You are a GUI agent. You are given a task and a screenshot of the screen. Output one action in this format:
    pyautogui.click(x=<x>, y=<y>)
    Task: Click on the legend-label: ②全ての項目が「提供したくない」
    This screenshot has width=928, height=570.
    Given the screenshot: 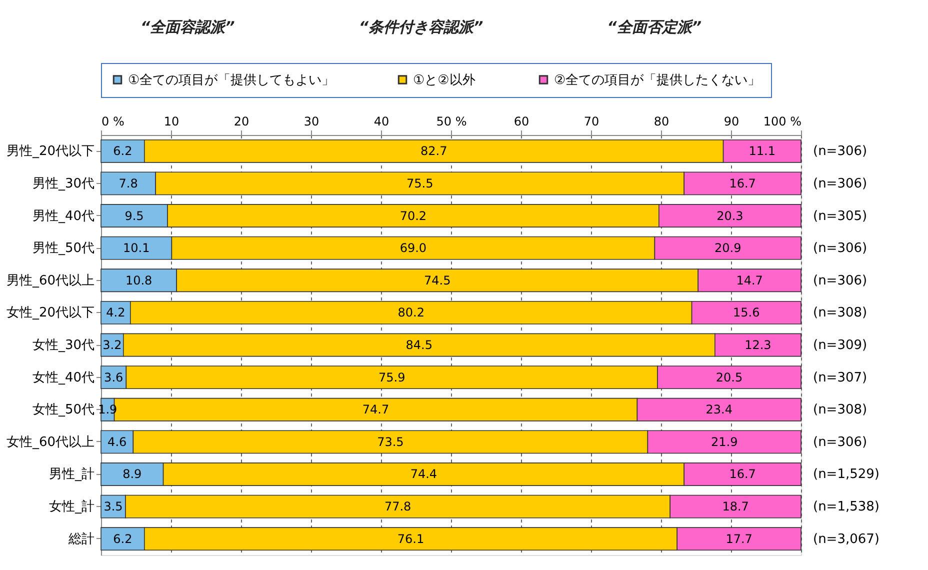 What is the action you would take?
    pyautogui.click(x=657, y=80)
    